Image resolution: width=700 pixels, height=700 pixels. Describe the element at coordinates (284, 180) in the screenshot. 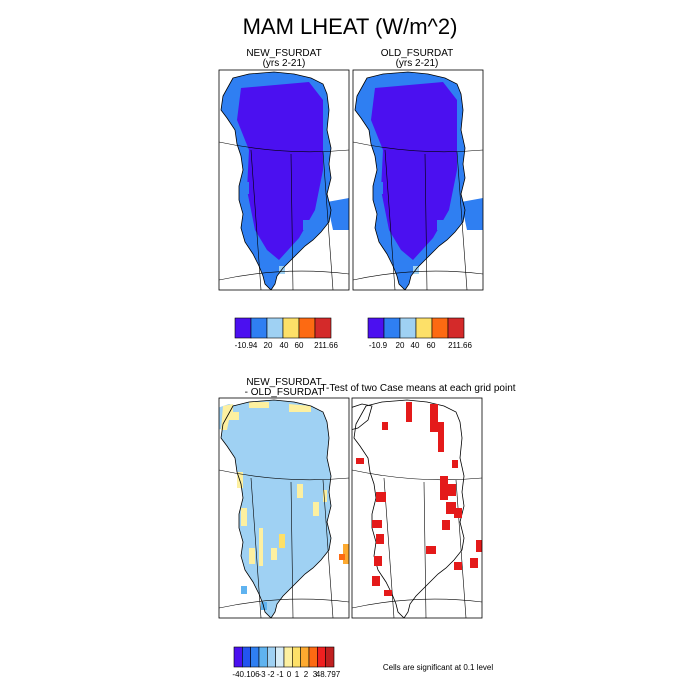

I see `panel-new-map` at that location.